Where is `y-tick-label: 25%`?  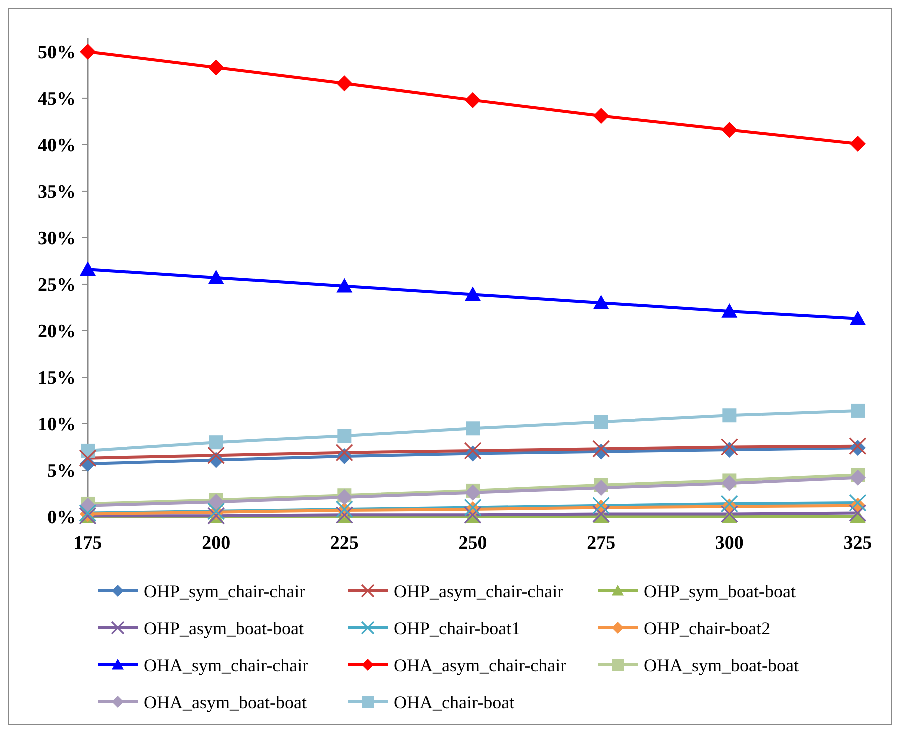
y-tick-label: 25% is located at coordinates (57, 285).